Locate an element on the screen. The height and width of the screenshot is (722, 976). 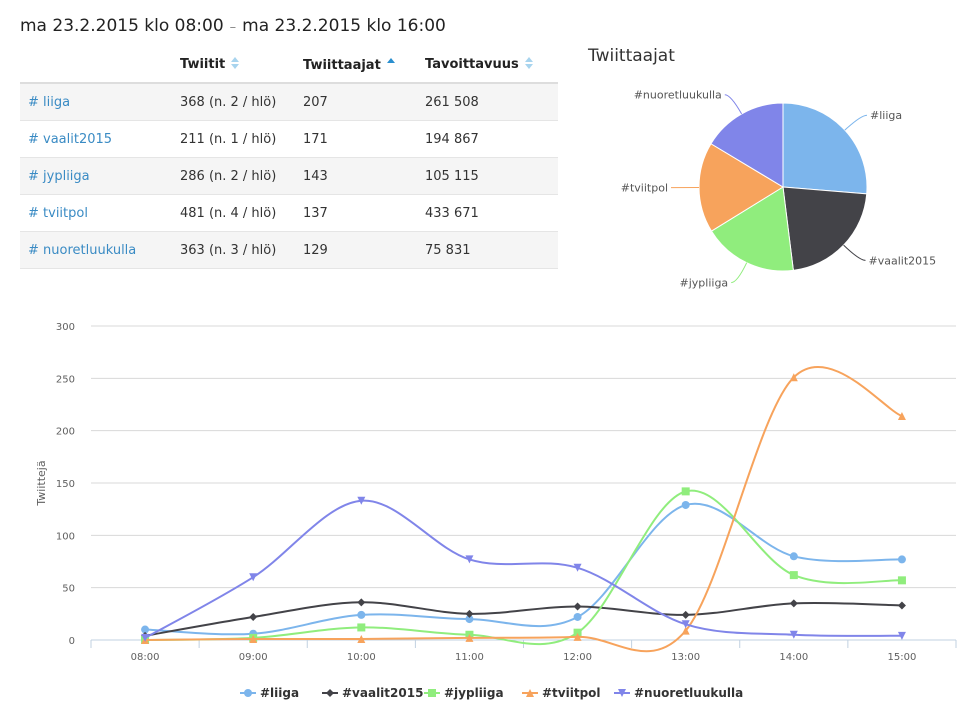
x-tick-label: 13:00 is located at coordinates (685, 657).